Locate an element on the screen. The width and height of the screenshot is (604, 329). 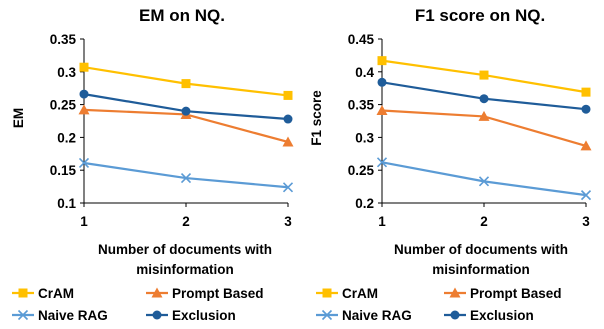
y-axis-label: F1 score is located at coordinates (316, 118).